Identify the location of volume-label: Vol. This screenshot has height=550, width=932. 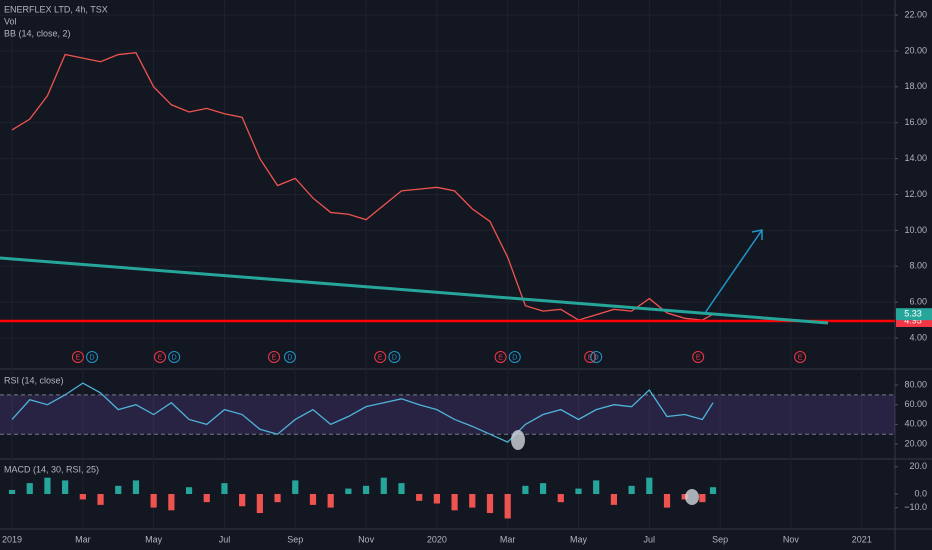
(10, 21).